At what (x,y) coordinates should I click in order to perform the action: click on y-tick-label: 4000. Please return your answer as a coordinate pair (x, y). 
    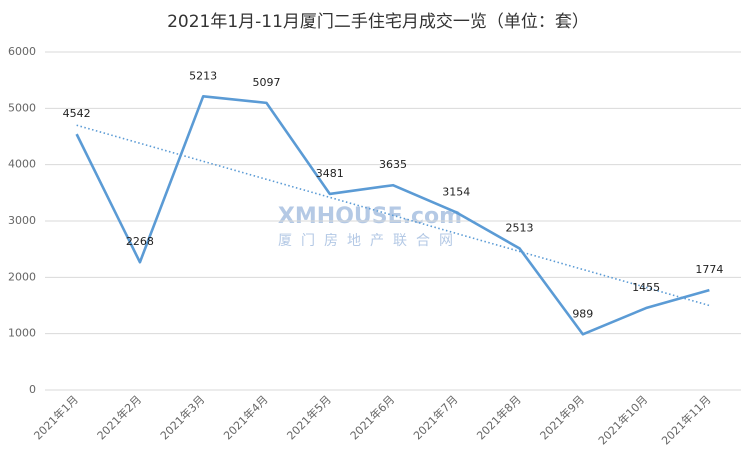
    Looking at the image, I should click on (22, 164).